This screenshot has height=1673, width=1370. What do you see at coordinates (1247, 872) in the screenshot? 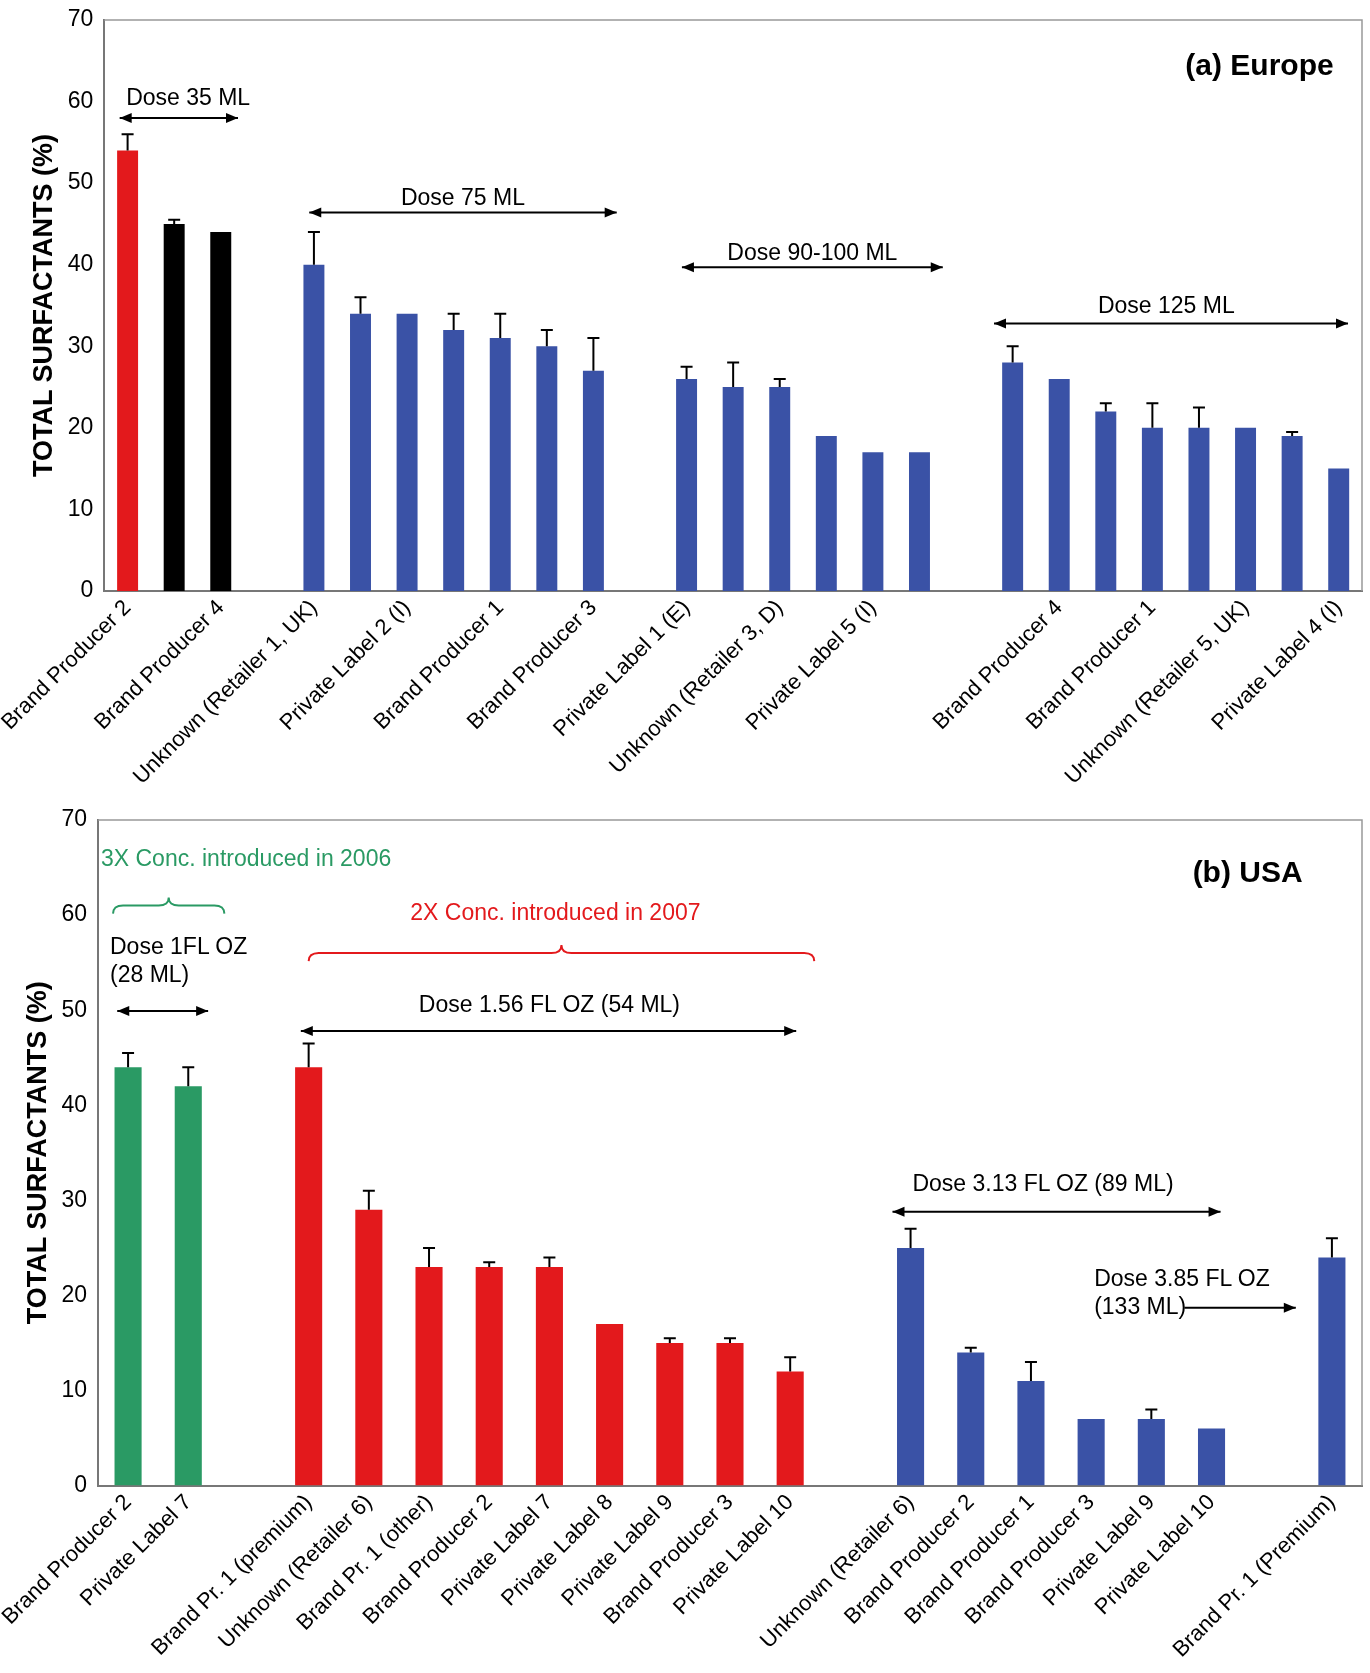
I see `annotation: (b) USA` at bounding box center [1247, 872].